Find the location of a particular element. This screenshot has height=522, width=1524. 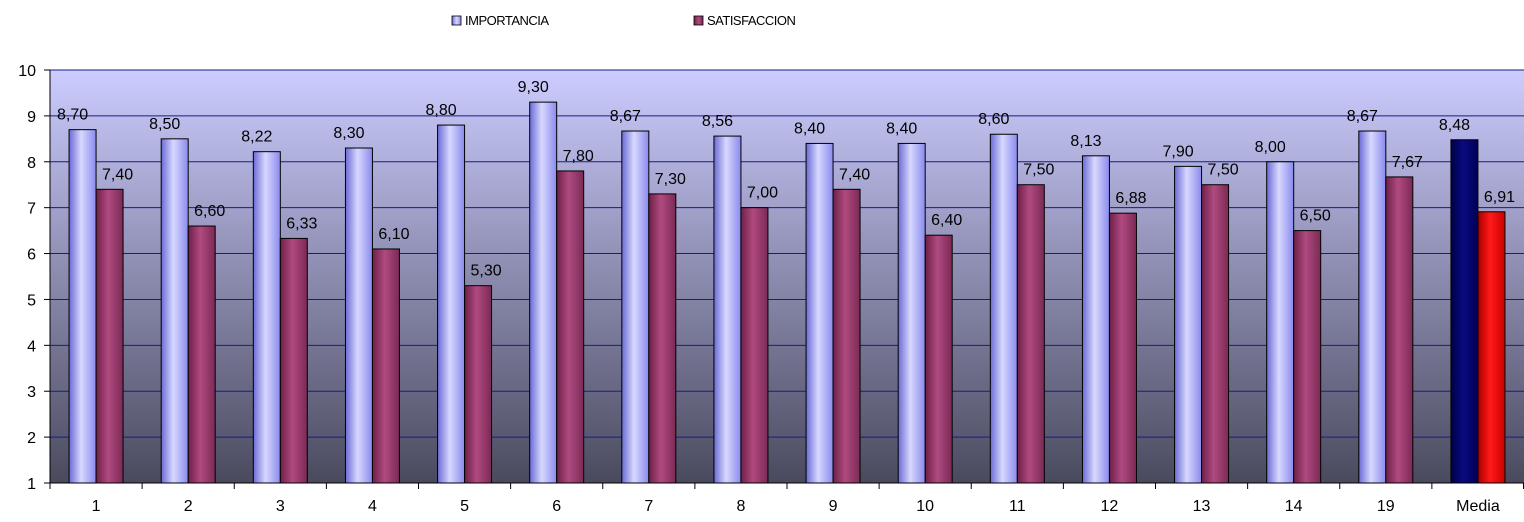

data-label-satisfaccion-5: 5,30 is located at coordinates (485, 271).